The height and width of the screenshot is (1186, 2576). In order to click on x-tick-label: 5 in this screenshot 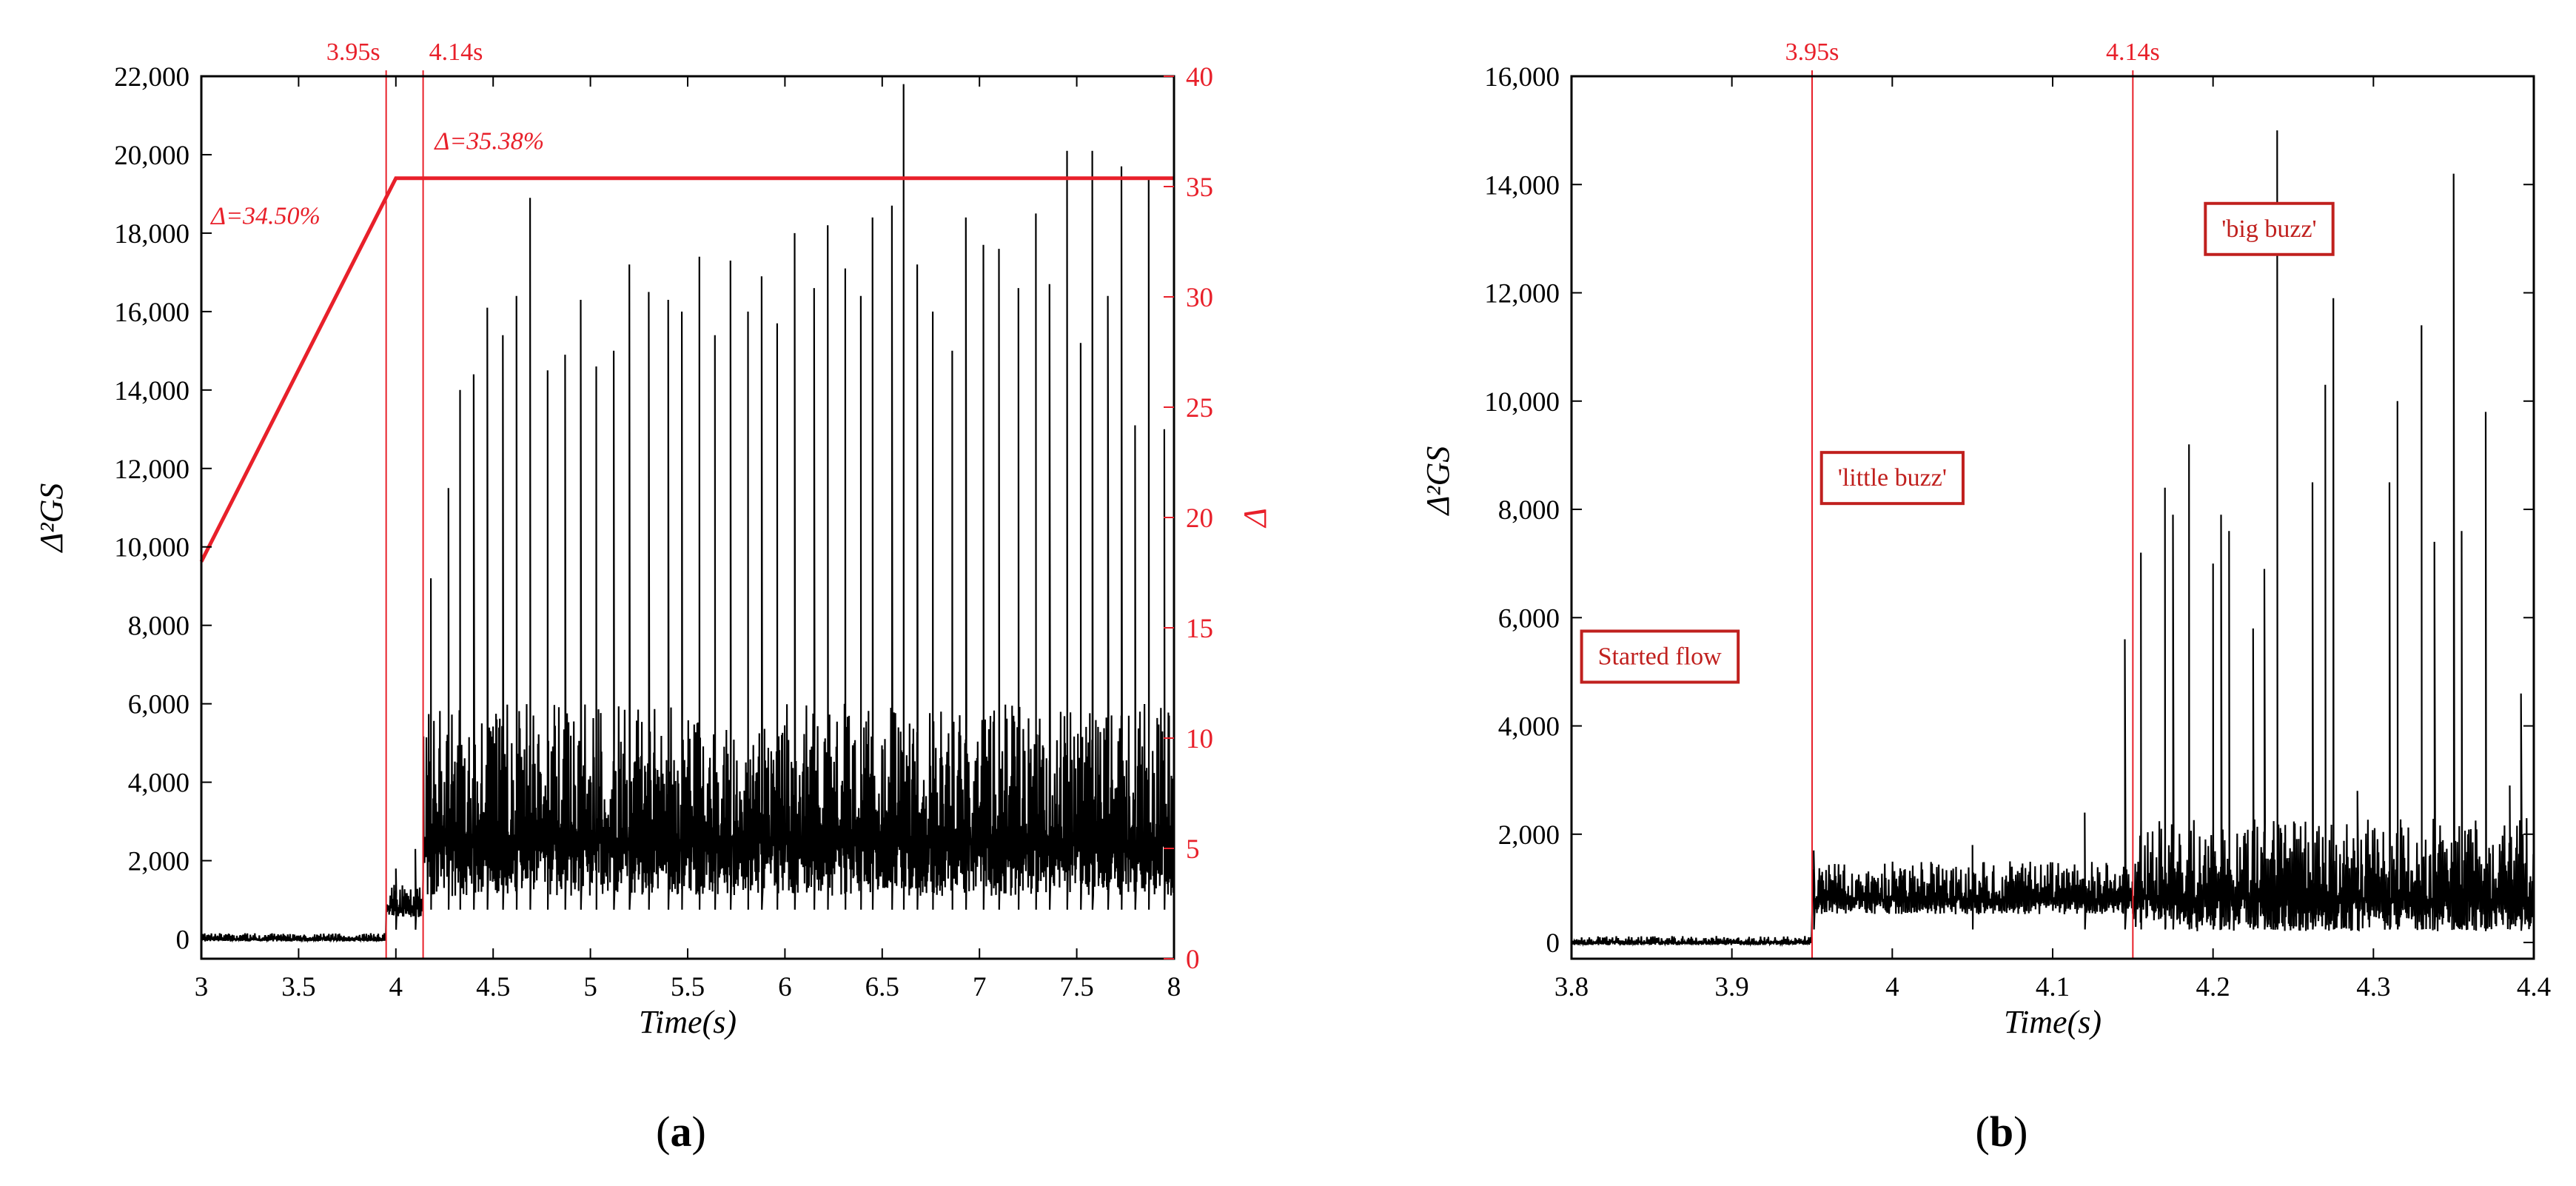, I will do `click(590, 987)`.